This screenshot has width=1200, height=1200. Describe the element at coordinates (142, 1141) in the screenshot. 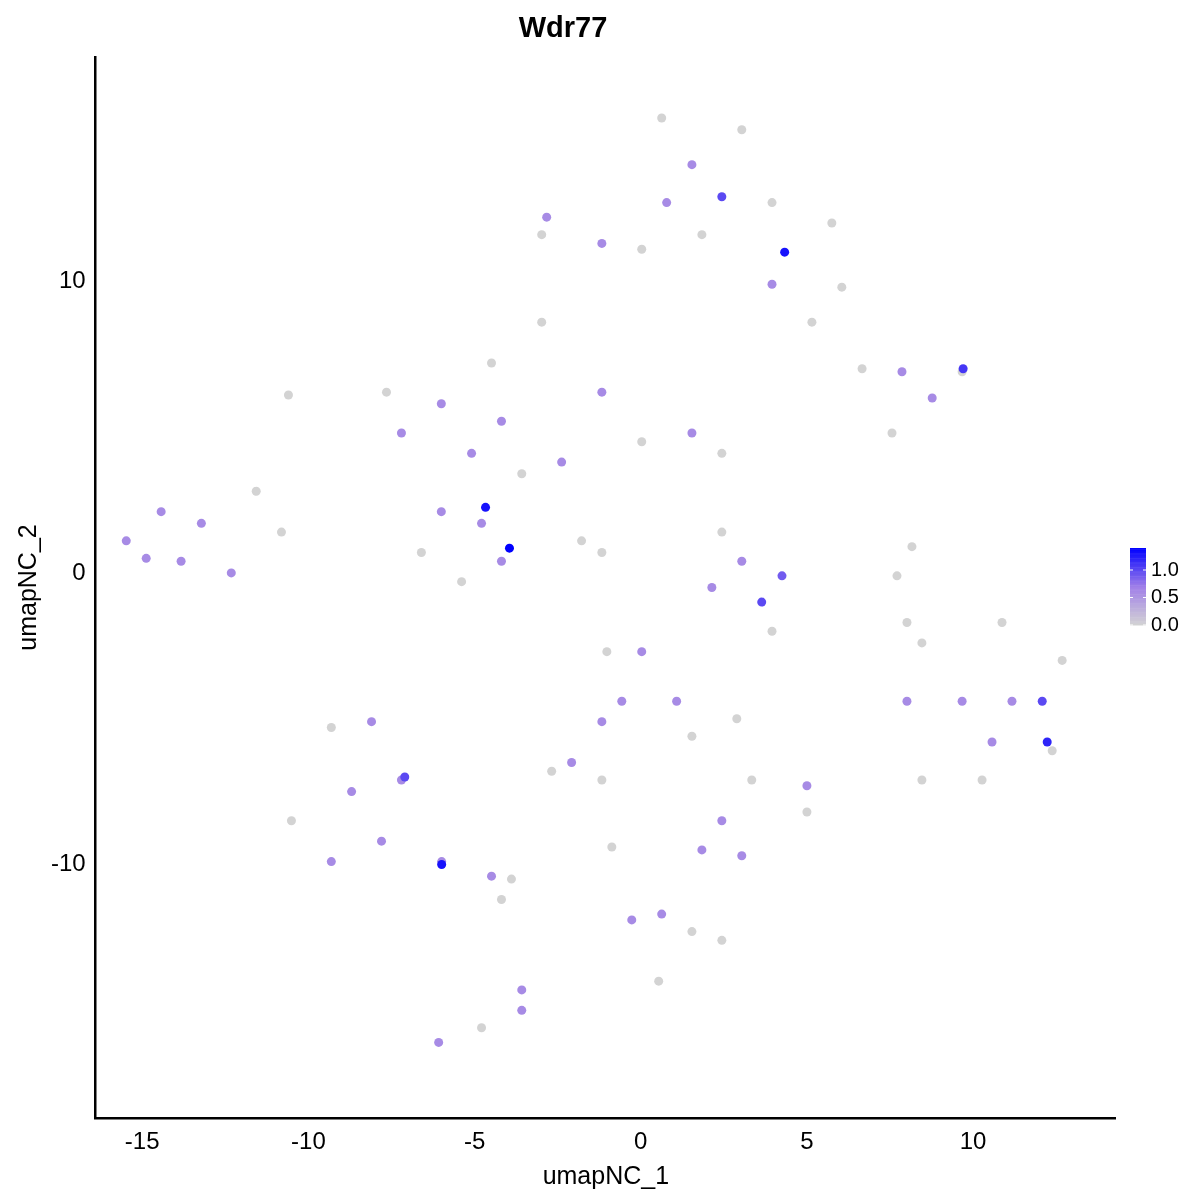

I see `x-tick-label: -15` at that location.